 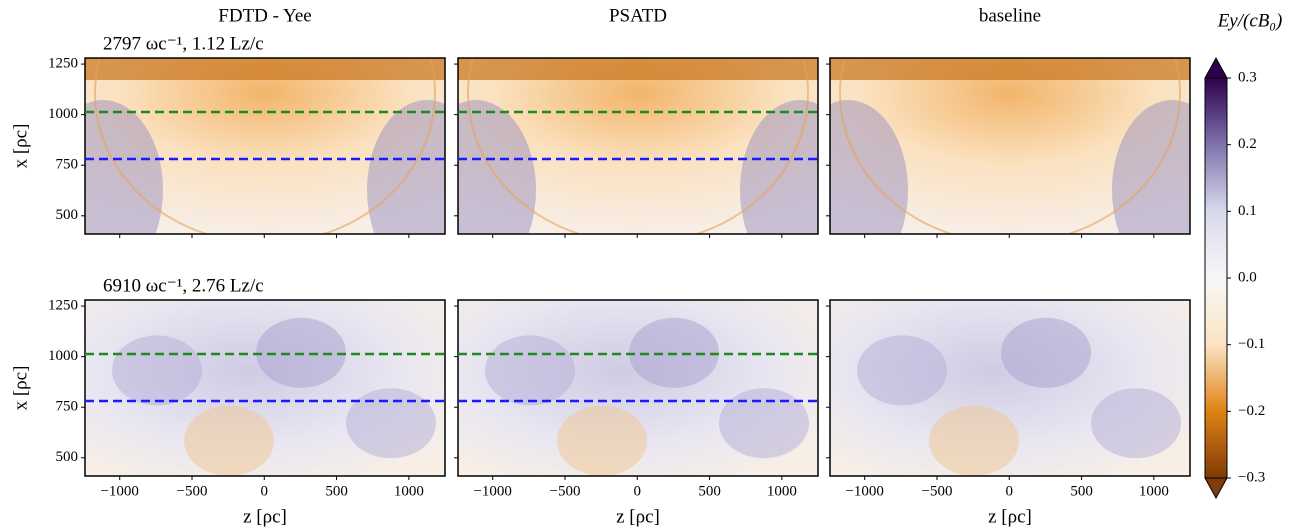 I want to click on column-title: PSATD, so click(x=638, y=15).